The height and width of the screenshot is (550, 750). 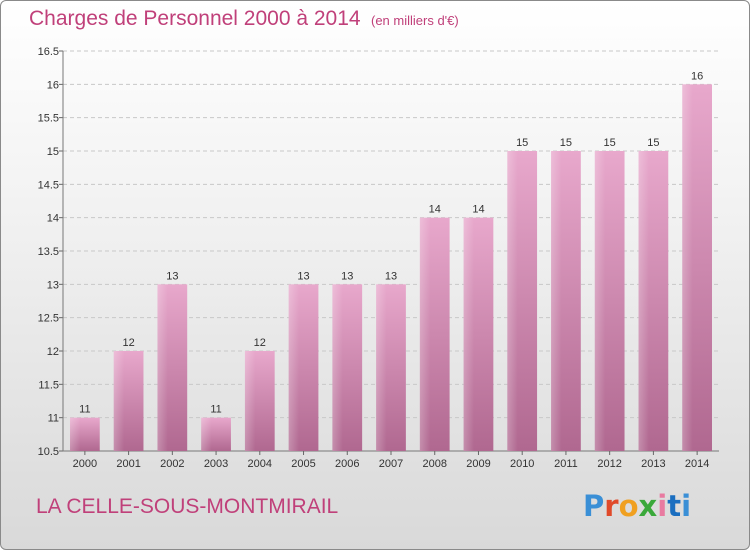 I want to click on x-tick-label: 2009, so click(x=478, y=464).